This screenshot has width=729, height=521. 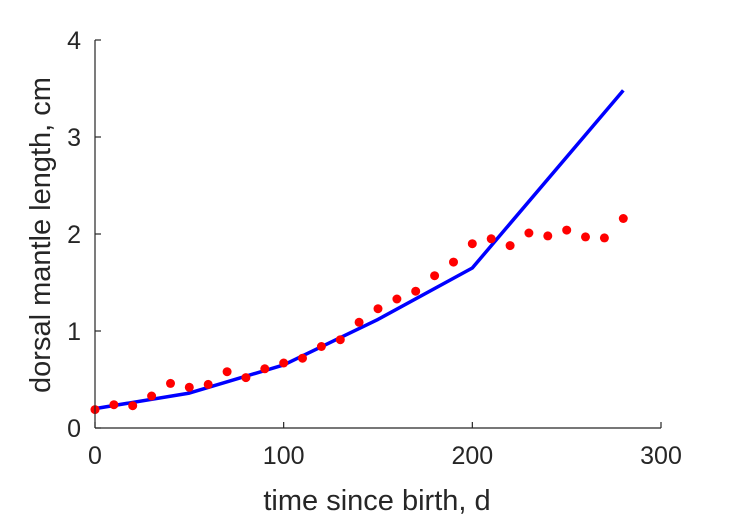 What do you see at coordinates (74, 138) in the screenshot?
I see `y-tick-label: 3` at bounding box center [74, 138].